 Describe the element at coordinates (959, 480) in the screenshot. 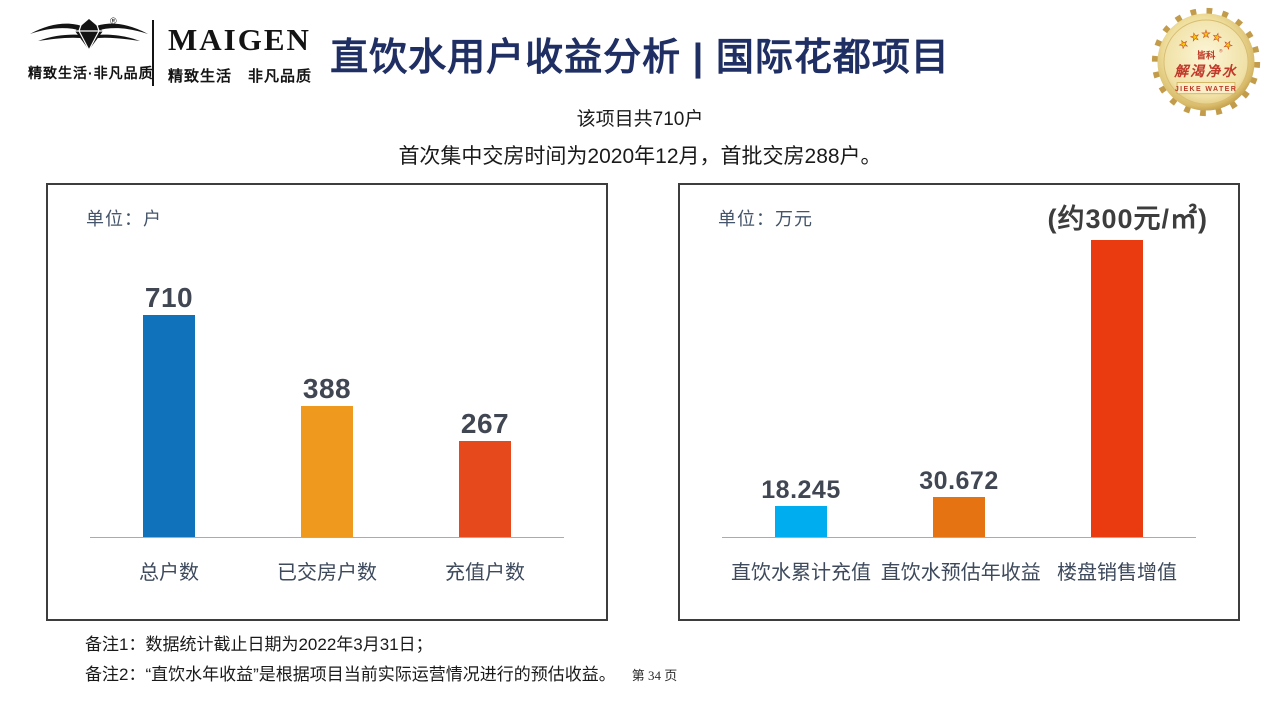

I see `bar-value-label: 30.672` at that location.